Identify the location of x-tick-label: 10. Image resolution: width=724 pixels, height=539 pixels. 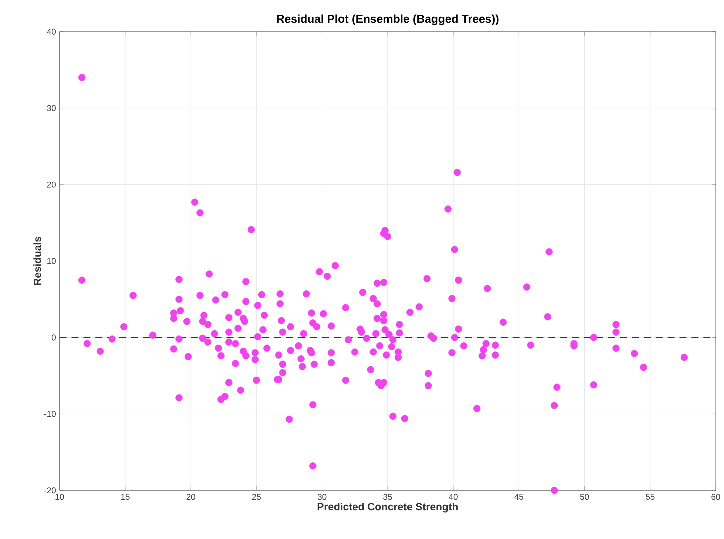
(60, 497).